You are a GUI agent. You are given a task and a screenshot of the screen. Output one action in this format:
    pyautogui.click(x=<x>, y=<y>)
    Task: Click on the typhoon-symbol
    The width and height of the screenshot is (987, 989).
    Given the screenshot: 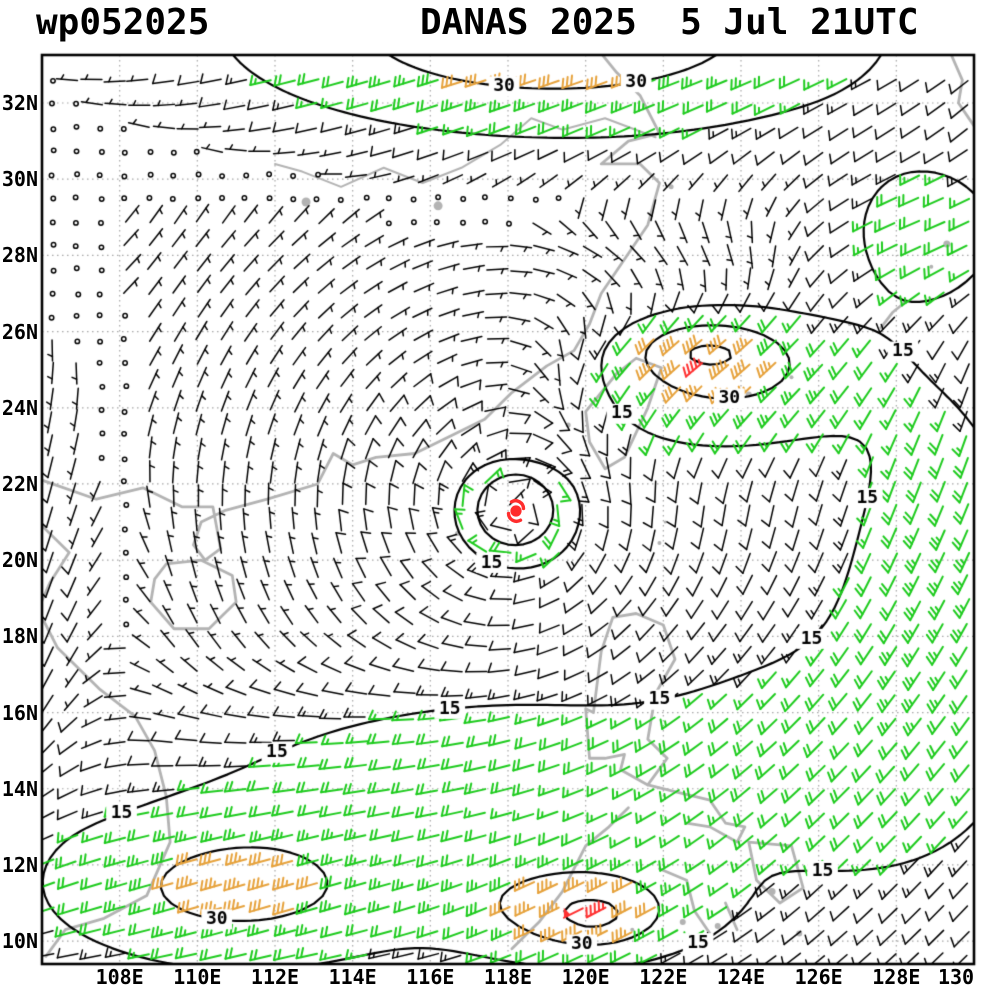 What is the action you would take?
    pyautogui.click(x=516, y=511)
    